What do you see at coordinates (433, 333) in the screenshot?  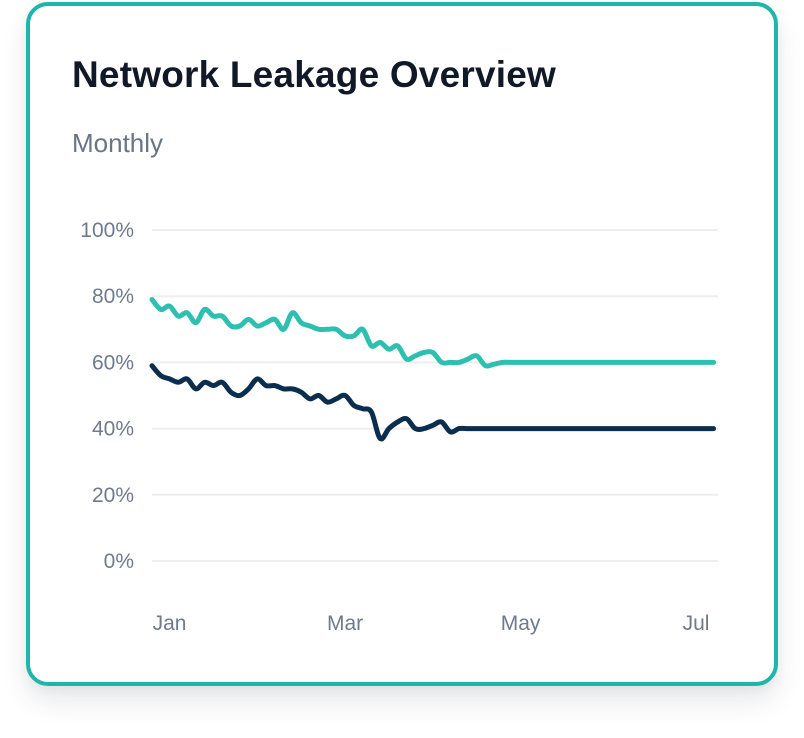 I see `series-line-series-a` at bounding box center [433, 333].